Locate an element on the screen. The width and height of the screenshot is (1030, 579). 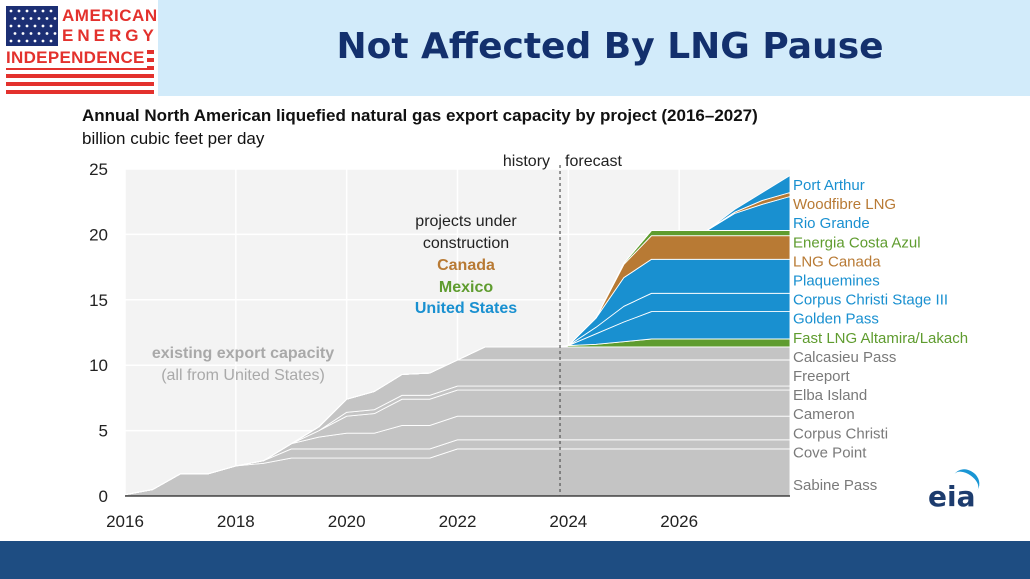
series-label-port-arthur: Port Arthur is located at coordinates (829, 185).